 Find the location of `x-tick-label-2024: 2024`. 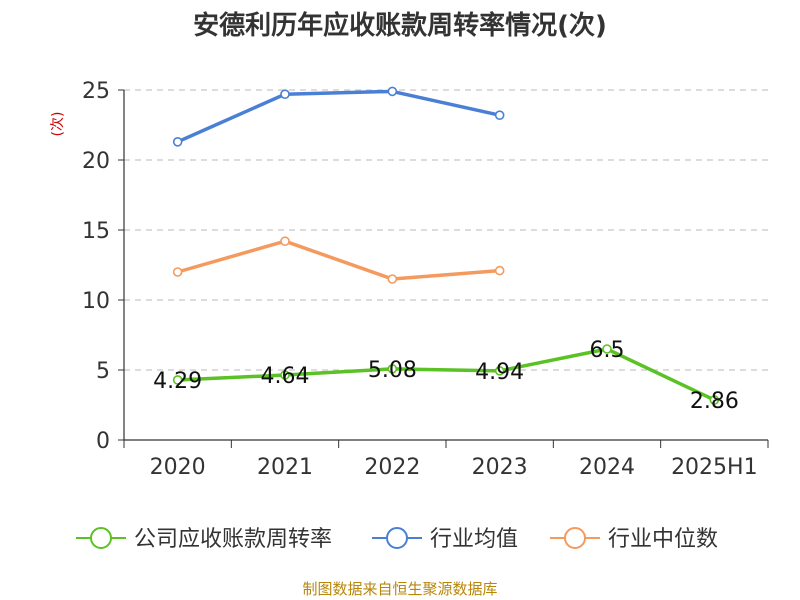

x-tick-label-2024: 2024 is located at coordinates (607, 467).